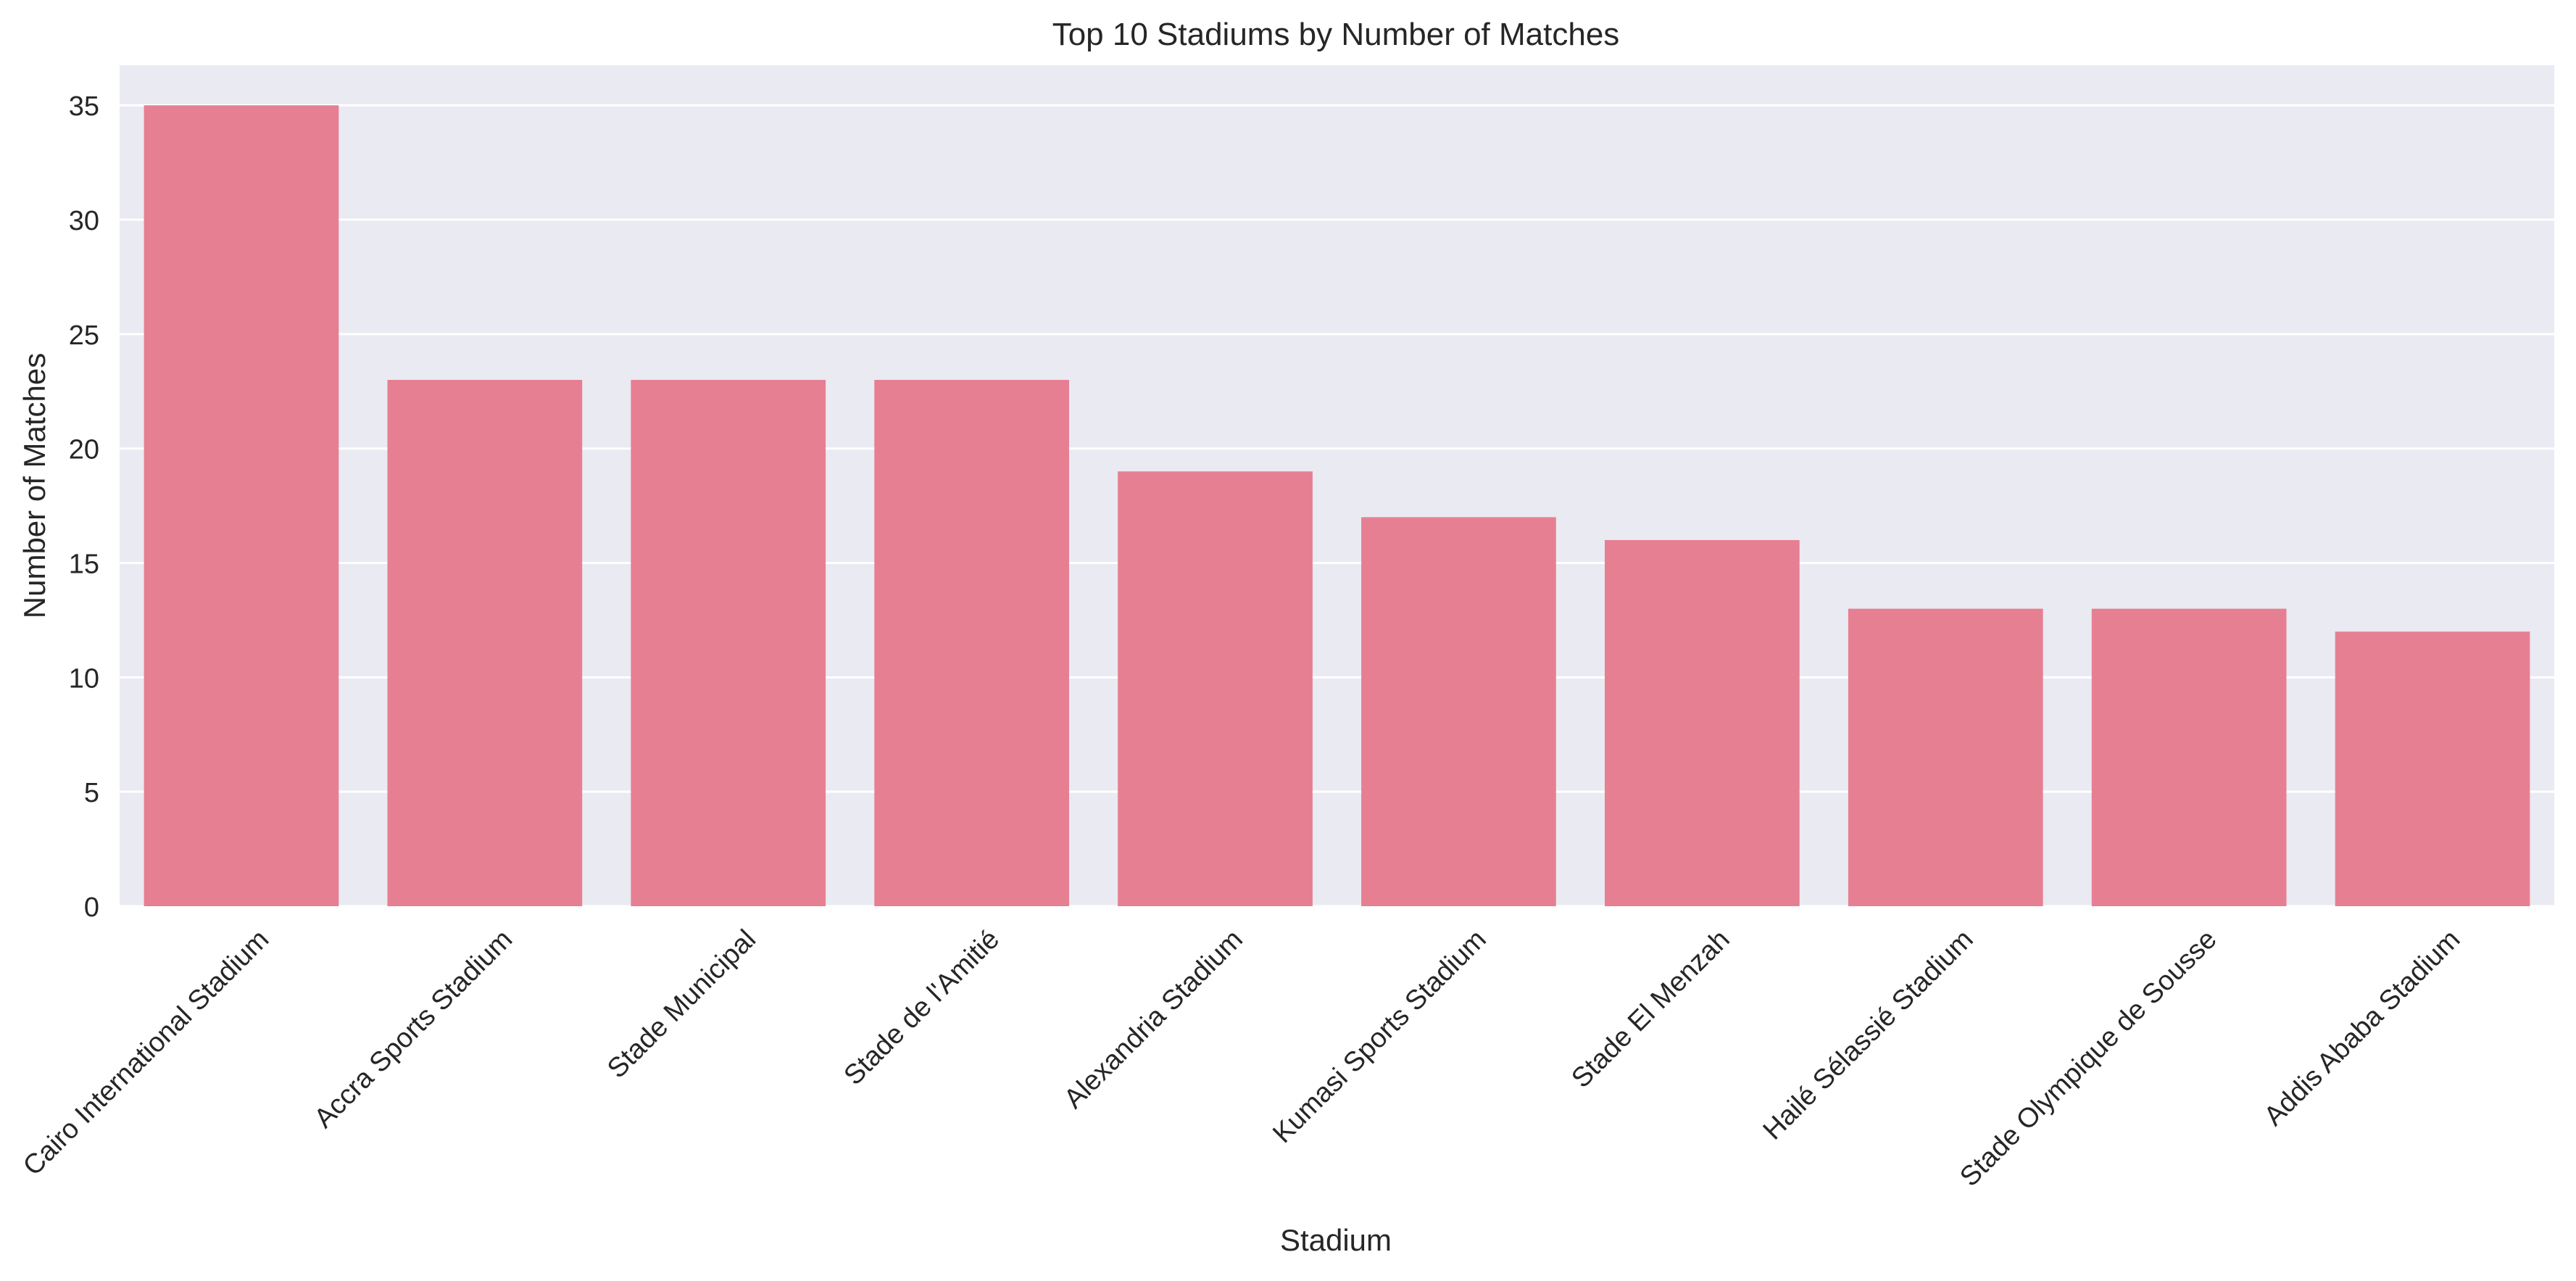 The image size is (2576, 1281). I want to click on y-tick-label: 15, so click(84, 565).